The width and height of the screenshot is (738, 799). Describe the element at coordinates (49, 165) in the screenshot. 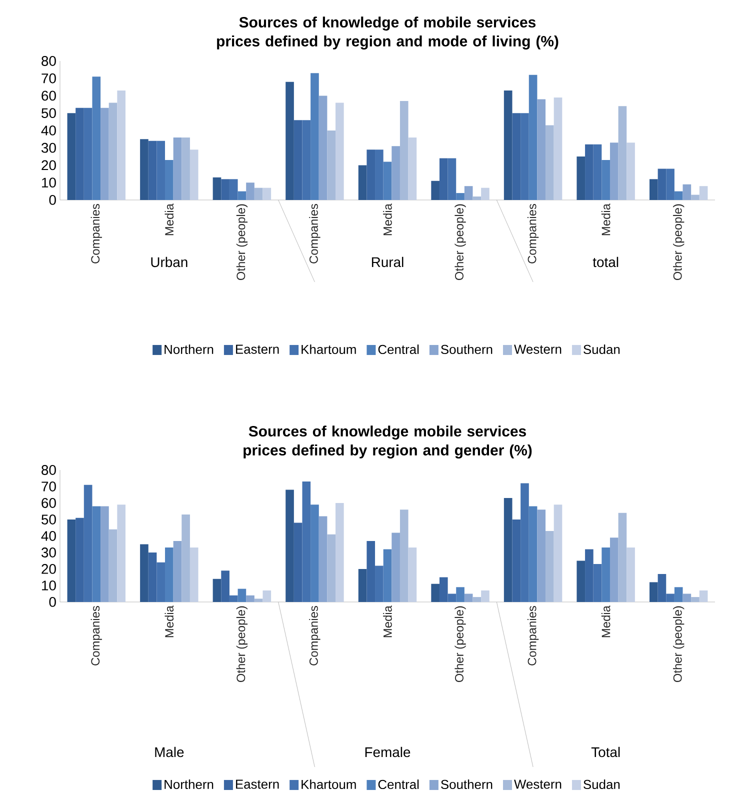

I see `y-tick-label: 20` at that location.